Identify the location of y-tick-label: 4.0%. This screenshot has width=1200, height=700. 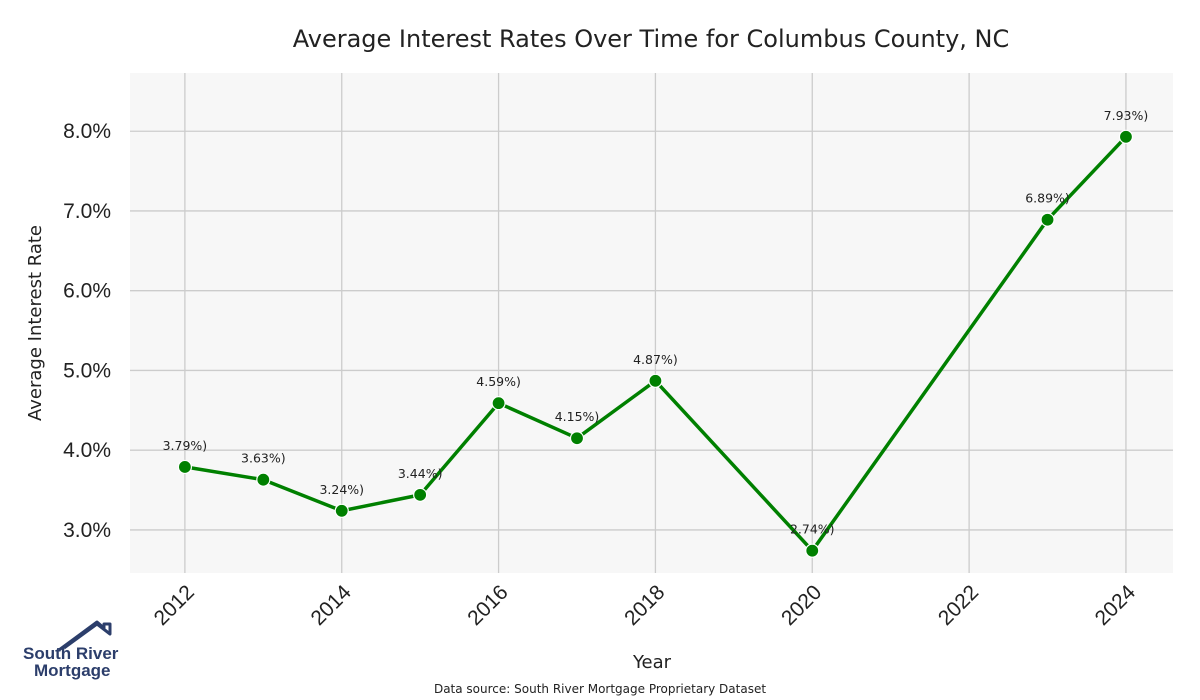
(87, 450).